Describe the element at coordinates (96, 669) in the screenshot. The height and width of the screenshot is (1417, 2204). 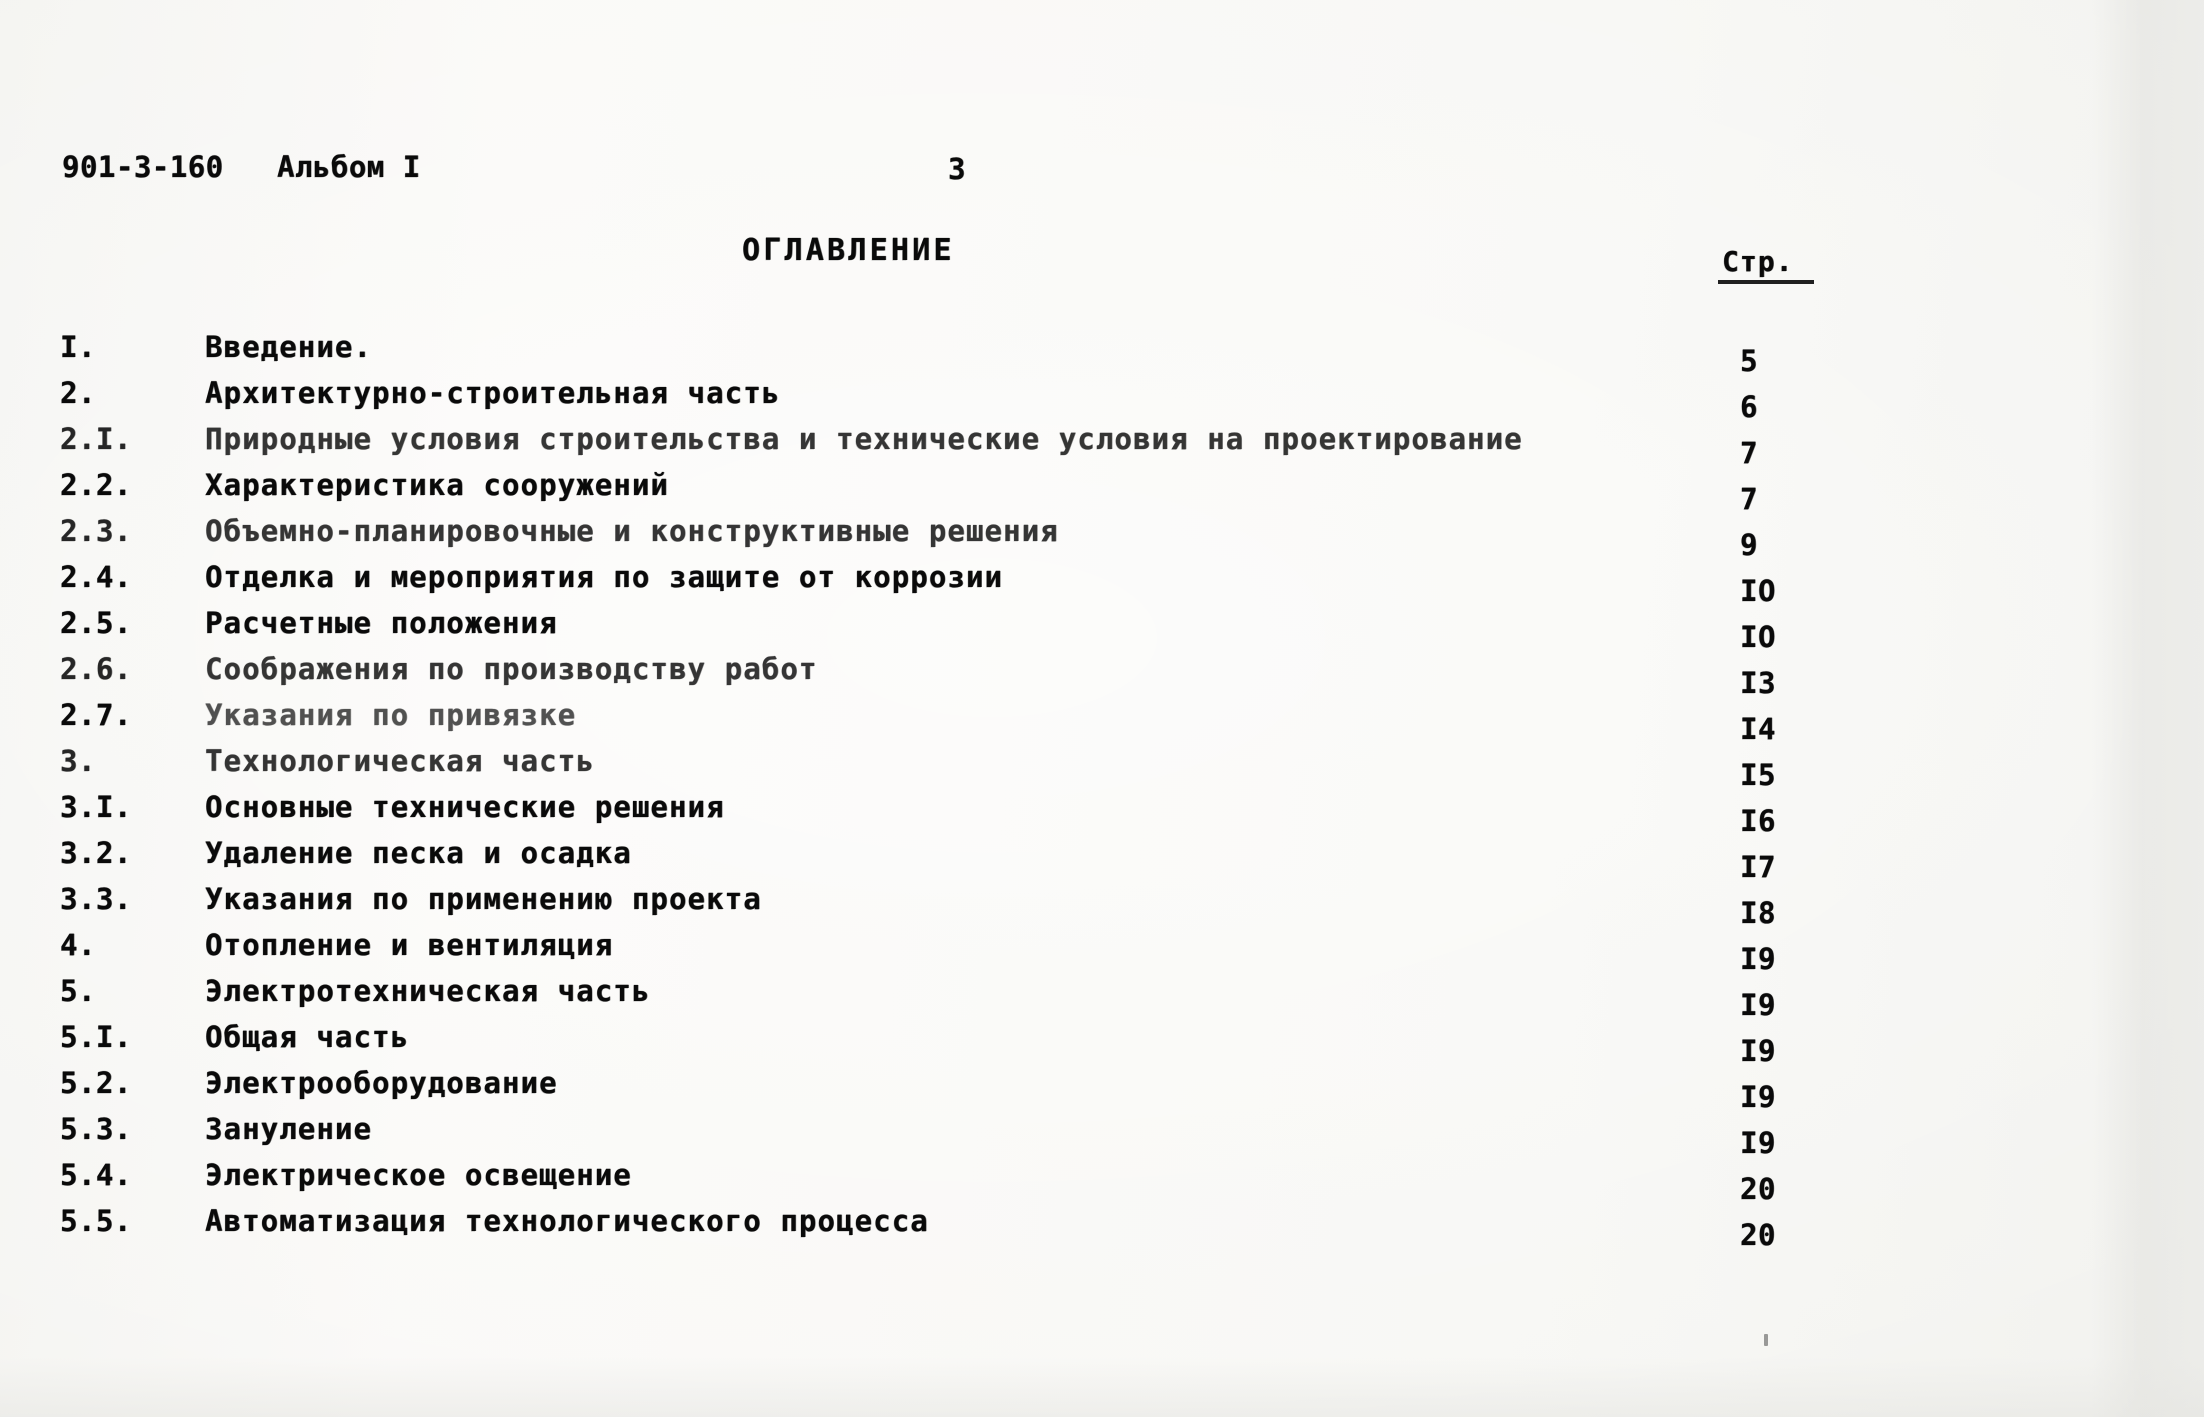
I see `toc-item-number: 2.6.` at that location.